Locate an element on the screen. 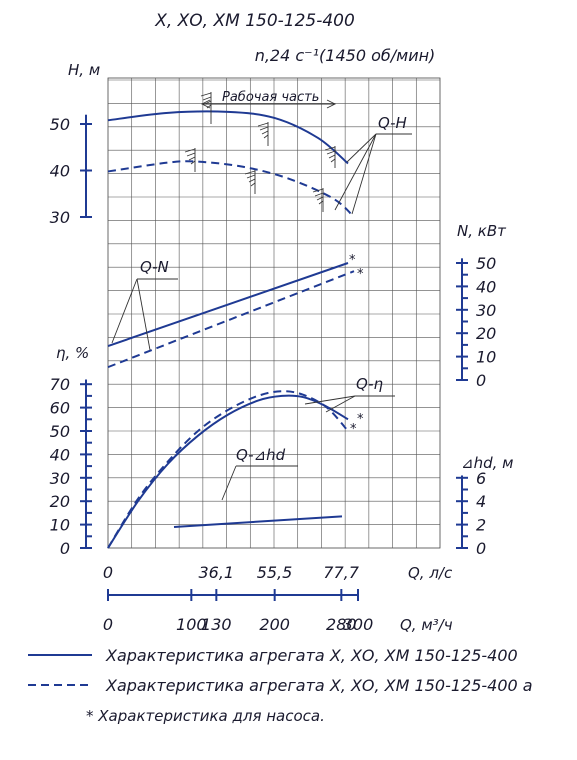 The width and height of the screenshot is (577, 760). hd-axis-tick-label: 6 is located at coordinates (481, 478).